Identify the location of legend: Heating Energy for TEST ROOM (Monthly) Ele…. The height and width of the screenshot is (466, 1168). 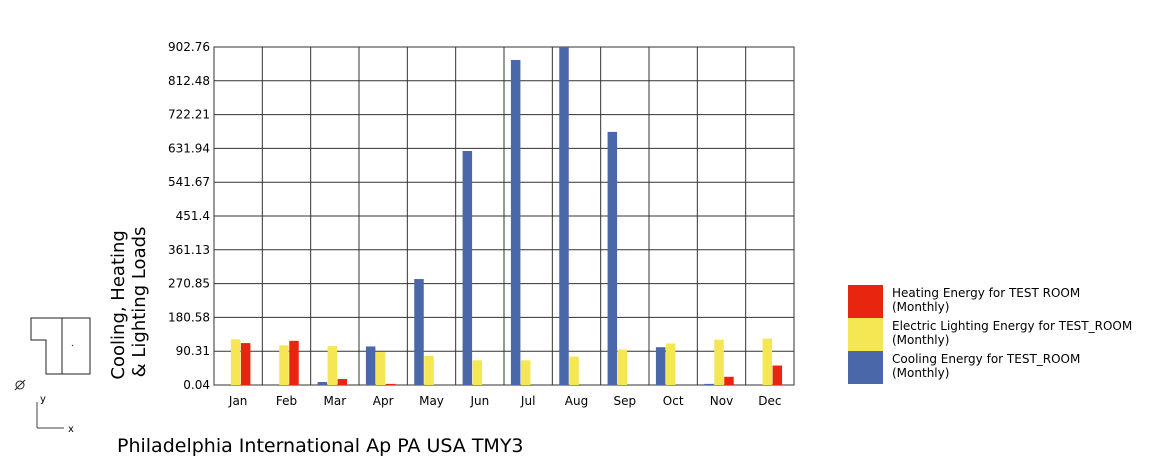
(990, 334).